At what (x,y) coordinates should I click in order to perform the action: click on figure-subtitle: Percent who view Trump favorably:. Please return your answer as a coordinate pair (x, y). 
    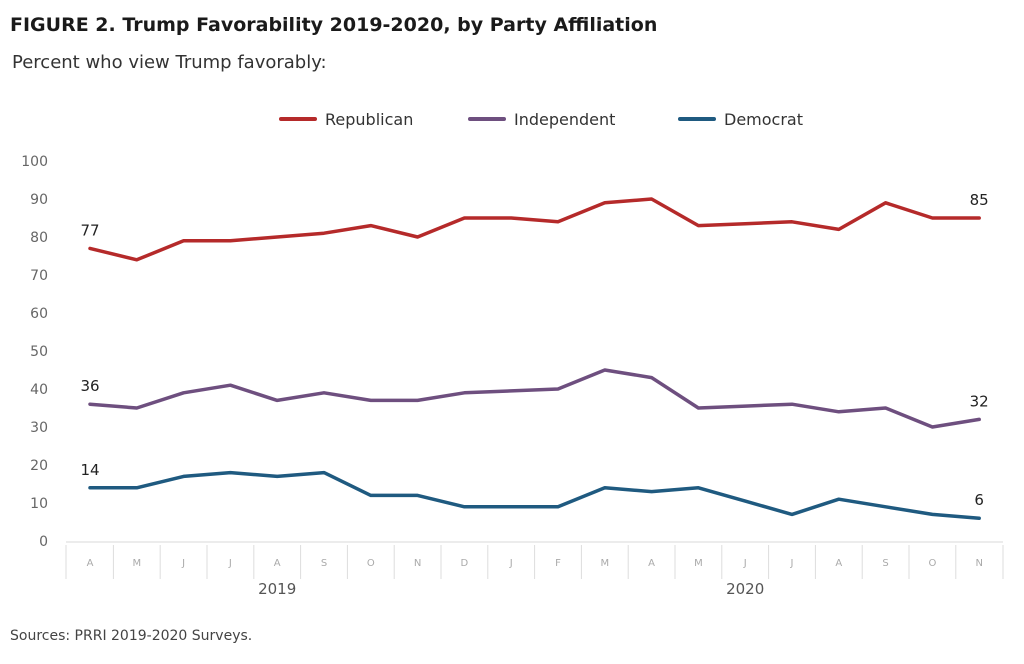
    Looking at the image, I should click on (169, 62).